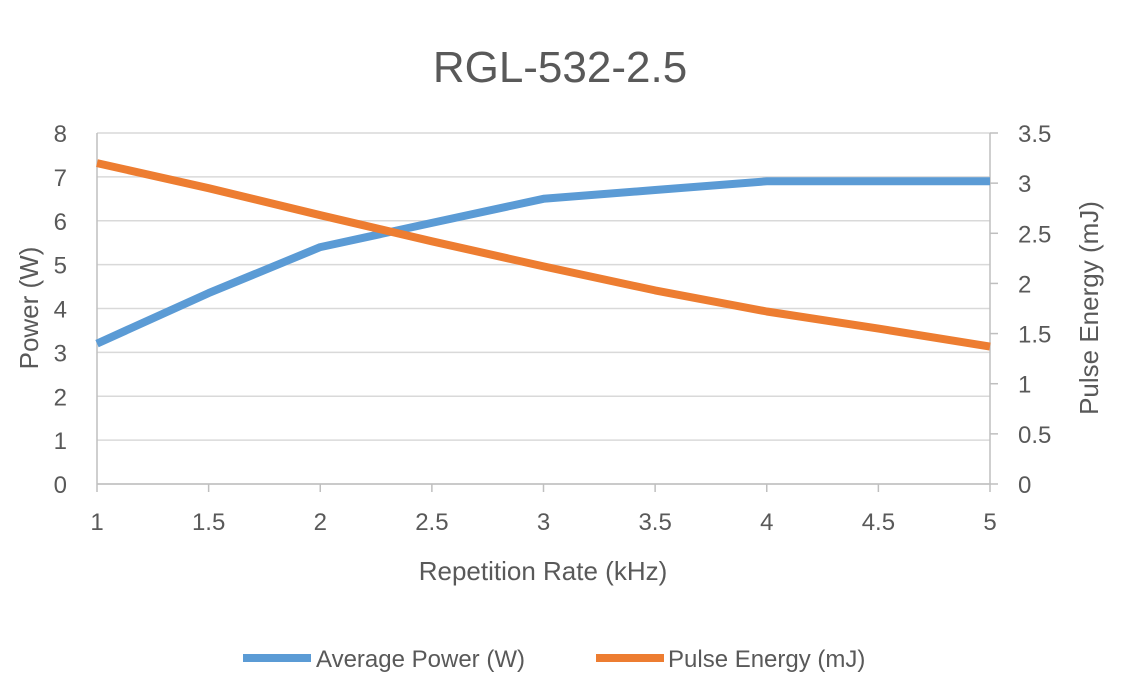 This screenshot has height=692, width=1137. I want to click on right-y-tick-label: 0.5, so click(1034, 435).